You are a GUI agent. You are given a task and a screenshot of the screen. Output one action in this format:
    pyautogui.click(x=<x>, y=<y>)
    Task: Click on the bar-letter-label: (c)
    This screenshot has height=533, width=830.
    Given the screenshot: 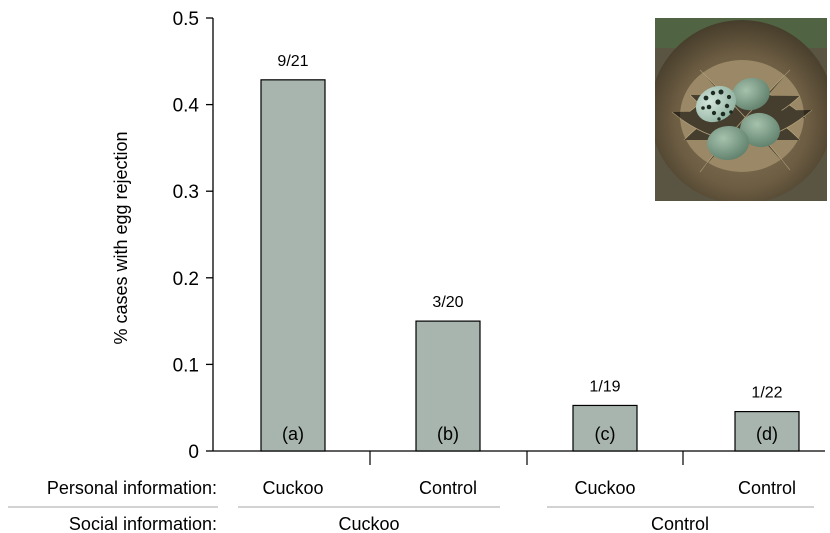 What is the action you would take?
    pyautogui.click(x=605, y=434)
    